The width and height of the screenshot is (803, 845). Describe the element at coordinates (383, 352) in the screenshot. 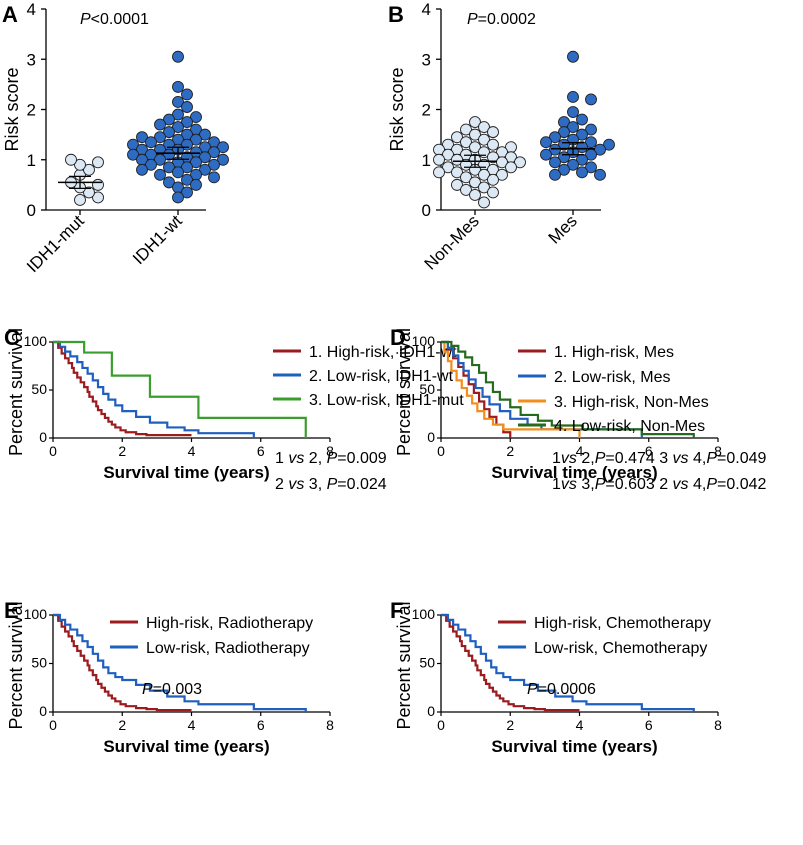

I see `legend-label: 1. High-risk, IDH1-wt` at that location.